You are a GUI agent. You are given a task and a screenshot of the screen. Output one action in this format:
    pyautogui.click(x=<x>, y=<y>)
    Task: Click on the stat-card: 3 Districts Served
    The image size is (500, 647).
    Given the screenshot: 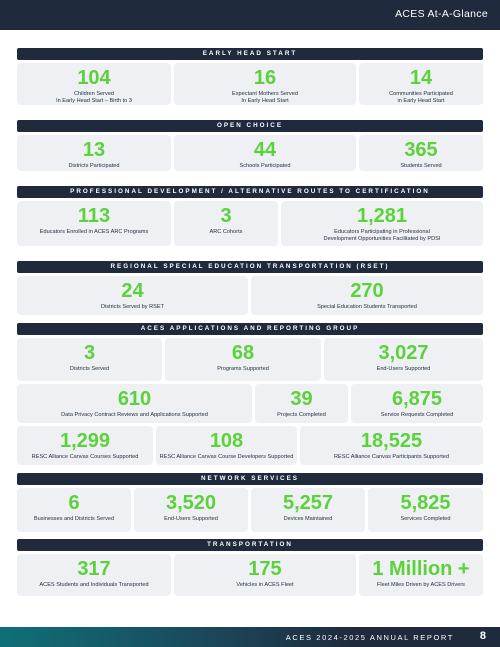 What is the action you would take?
    pyautogui.click(x=89, y=359)
    